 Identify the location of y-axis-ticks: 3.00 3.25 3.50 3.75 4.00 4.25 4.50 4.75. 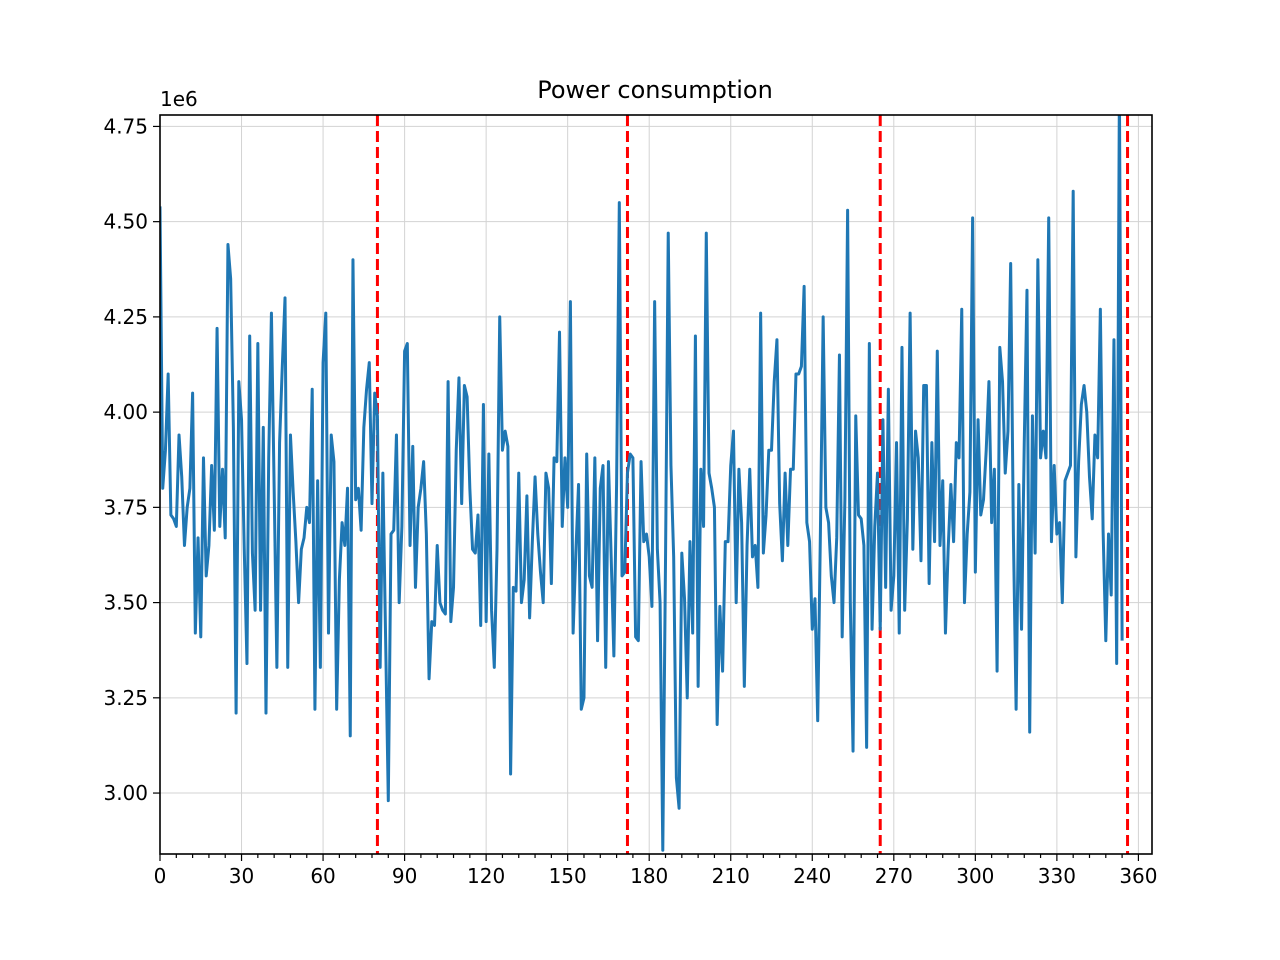
(131, 459).